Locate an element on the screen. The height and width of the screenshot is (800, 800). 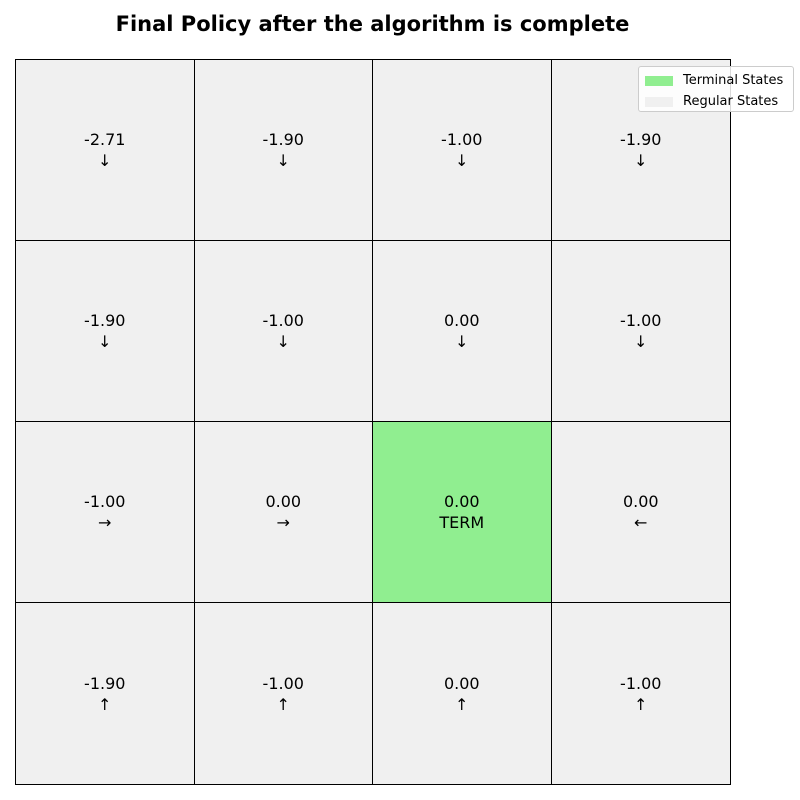
state-cell: -2.71 ↓ is located at coordinates (105, 150).